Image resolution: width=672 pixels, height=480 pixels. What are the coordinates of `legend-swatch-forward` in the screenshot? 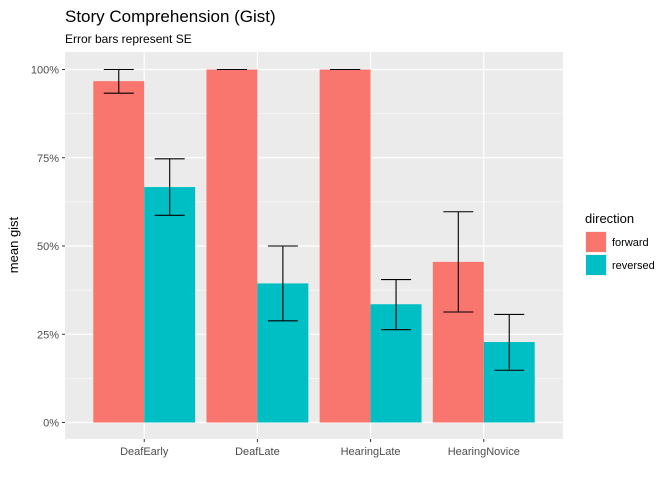 It's located at (596, 242).